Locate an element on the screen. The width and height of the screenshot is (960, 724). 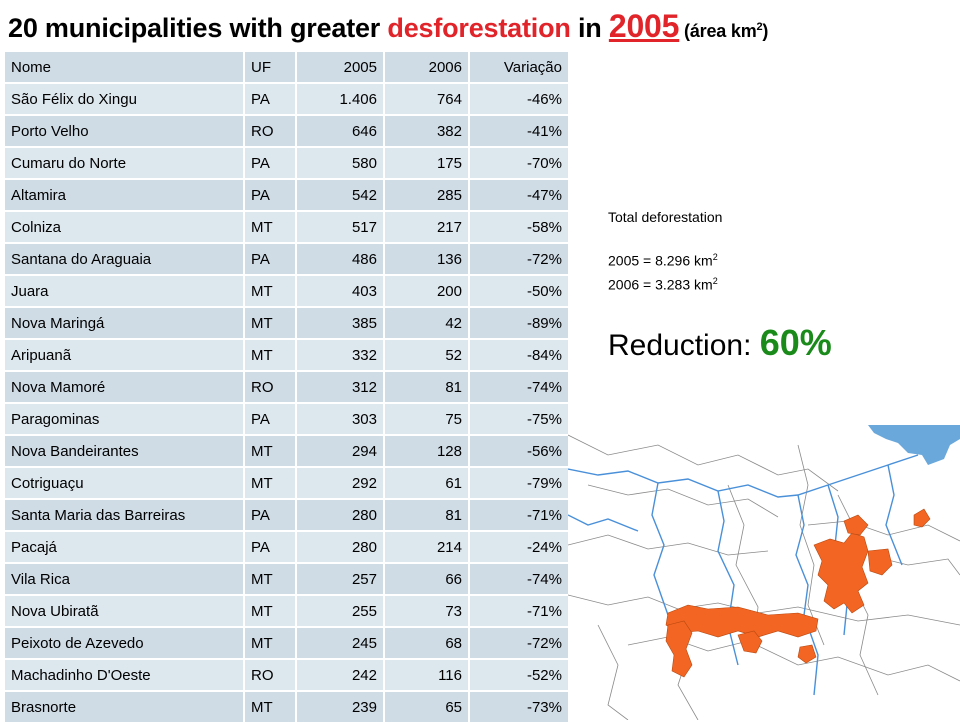
colniza-area is located at coordinates (750, 642).